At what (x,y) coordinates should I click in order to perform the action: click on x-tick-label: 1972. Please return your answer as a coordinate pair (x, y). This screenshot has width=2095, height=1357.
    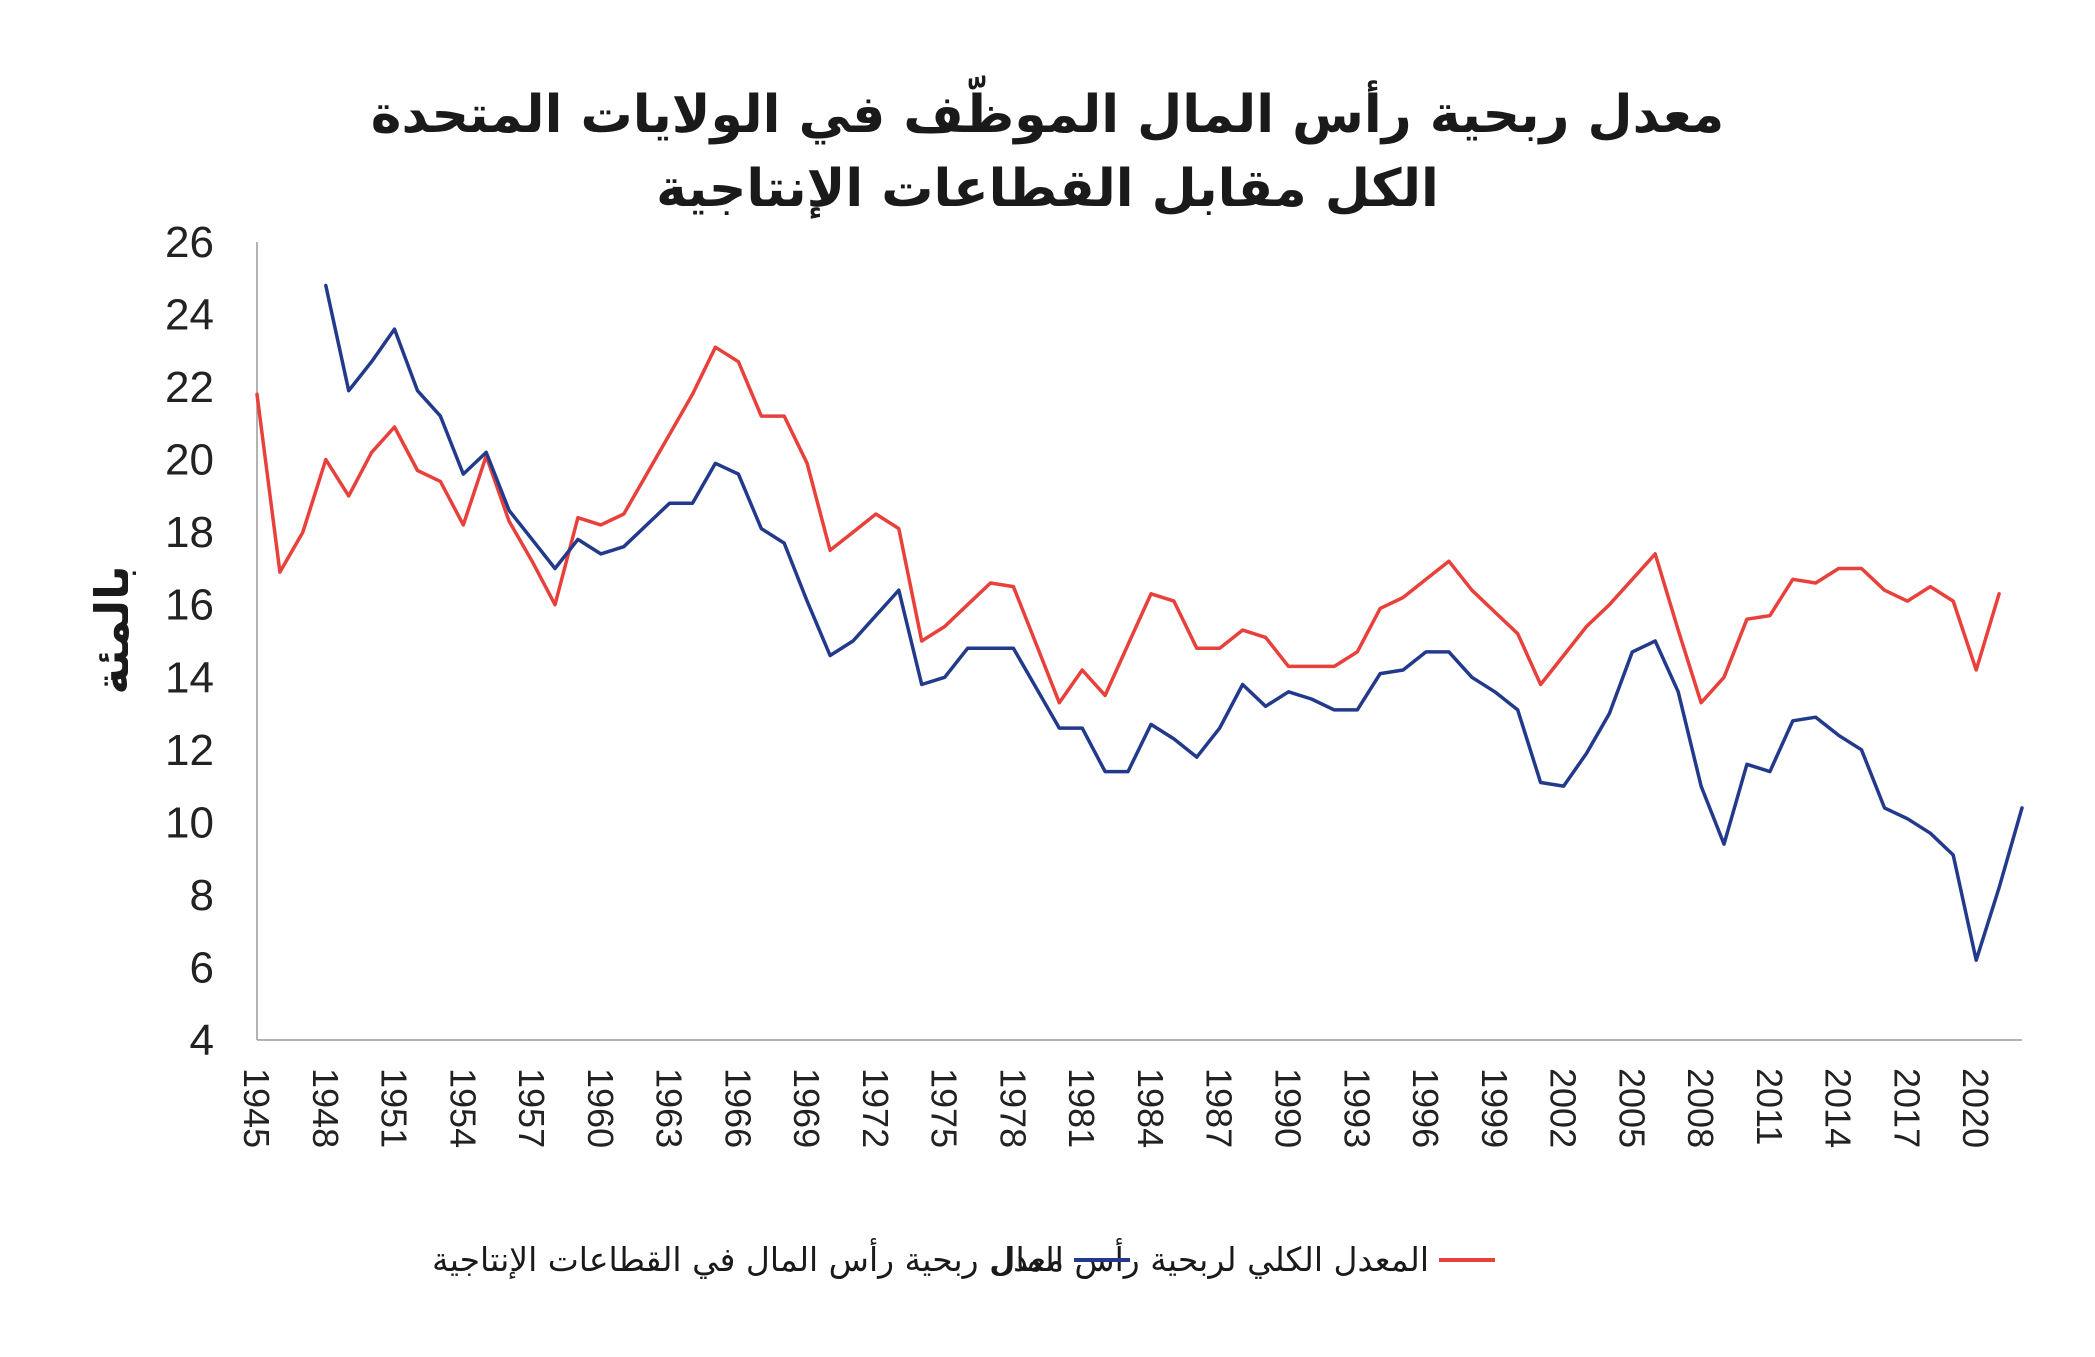
    Looking at the image, I should click on (875, 1108).